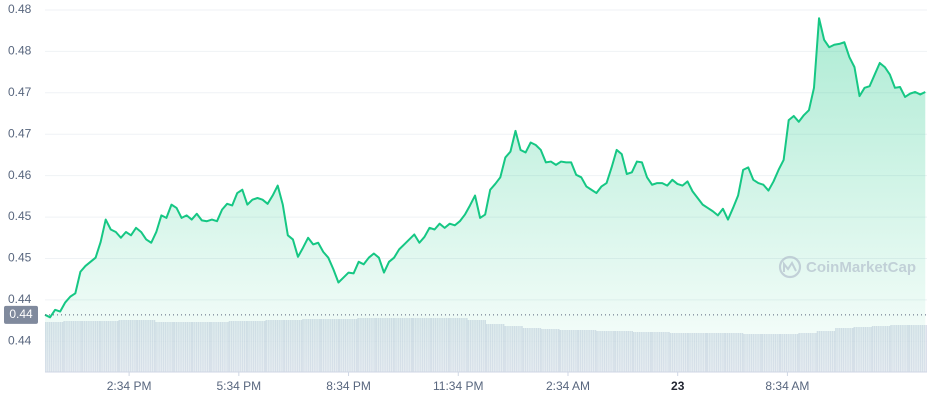  Describe the element at coordinates (129, 386) in the screenshot. I see `x-tick-label: 2:34 PM` at that location.